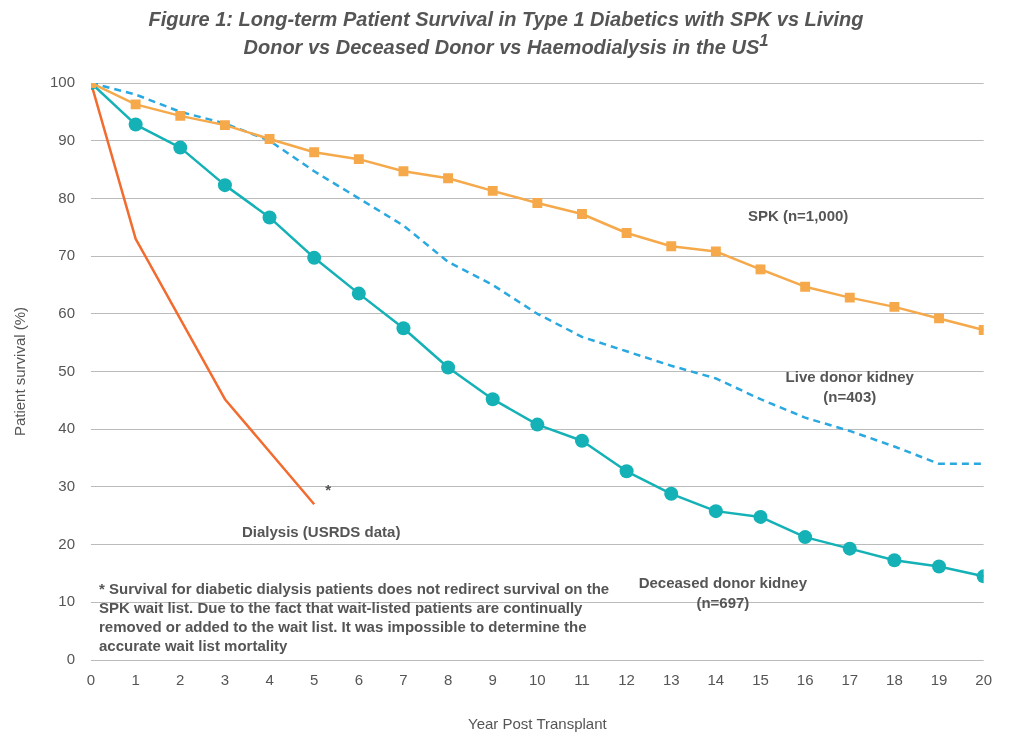  I want to click on x-axis-title: Year Post Transplant, so click(537, 723).